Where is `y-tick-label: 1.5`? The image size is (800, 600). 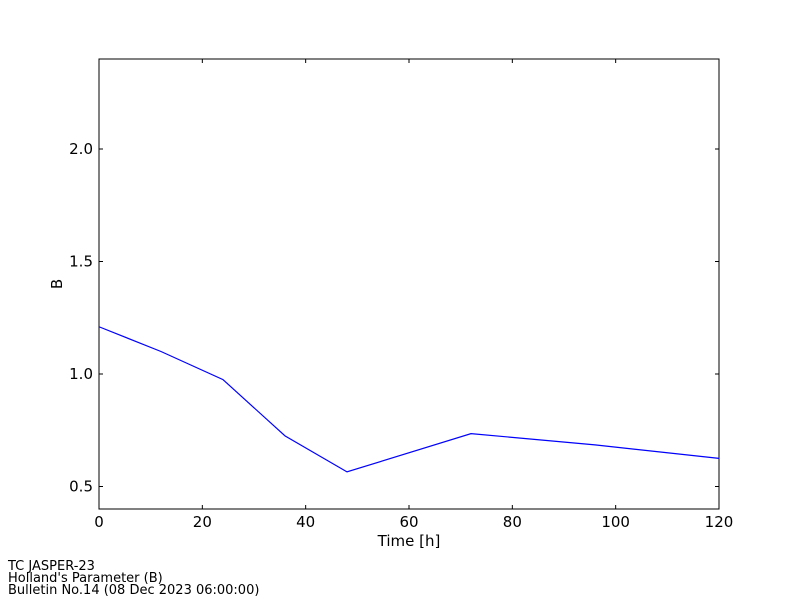 y-tick-label: 1.5 is located at coordinates (81, 262).